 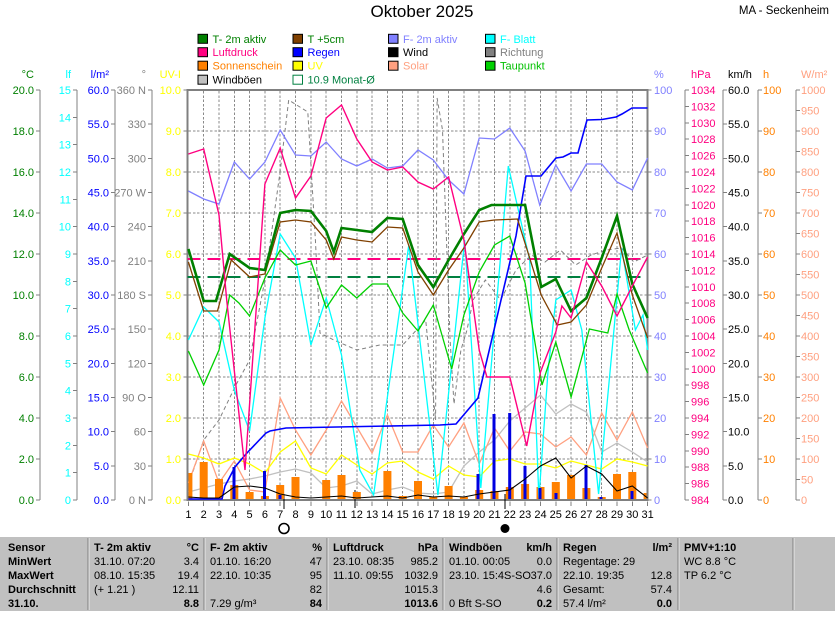 I want to click on svg-text: 25.0, so click(x=98, y=330).